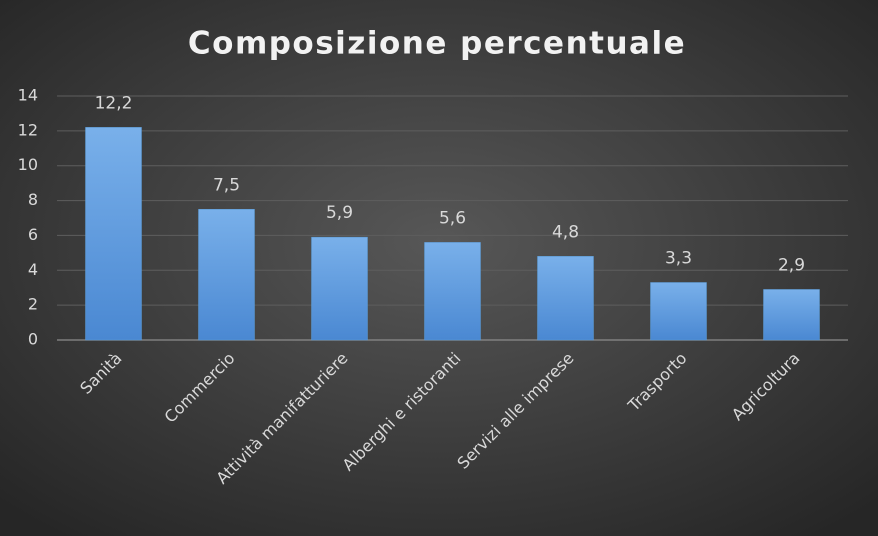  What do you see at coordinates (28, 95) in the screenshot?
I see `y-tick-label: 14` at bounding box center [28, 95].